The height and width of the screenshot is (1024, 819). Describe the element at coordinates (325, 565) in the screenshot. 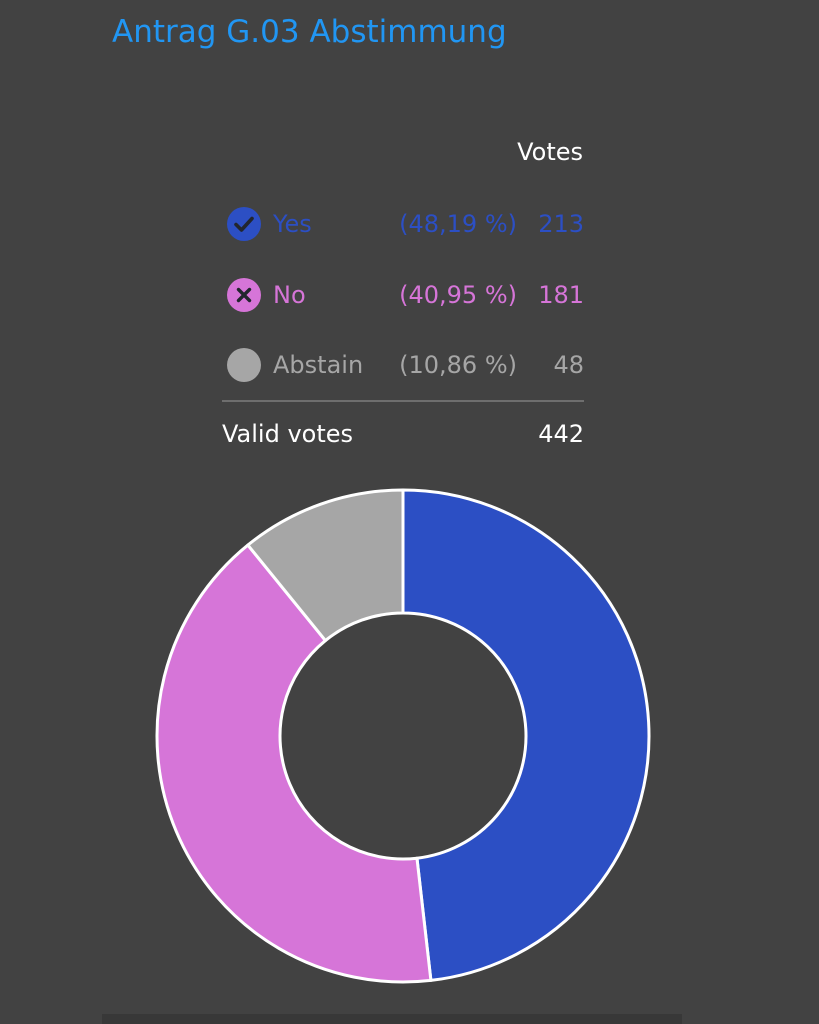

I see `donut-slice-abstain` at that location.